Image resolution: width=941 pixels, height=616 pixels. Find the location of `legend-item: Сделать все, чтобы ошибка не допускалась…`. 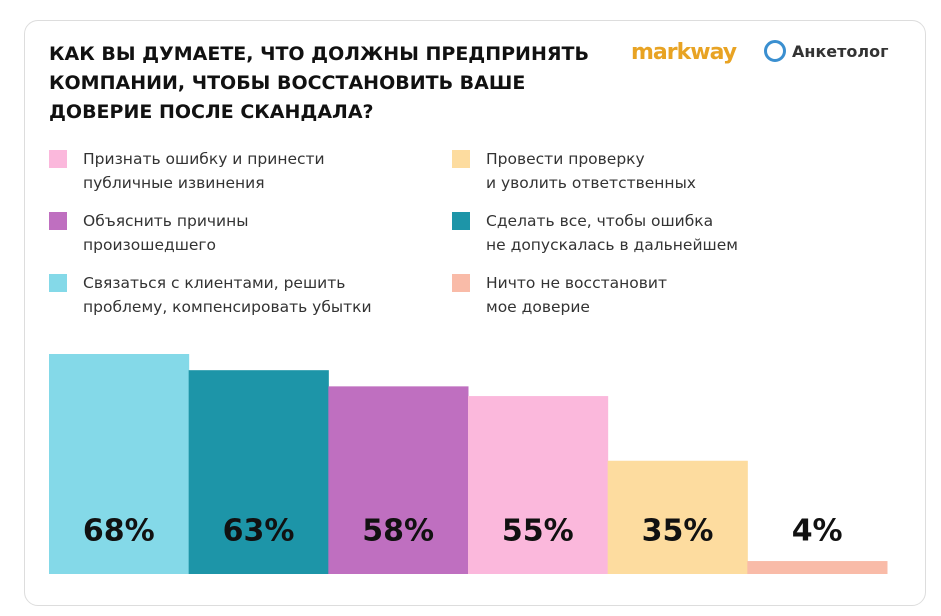

legend-item: Сделать все, чтобы ошибка не допускалась… is located at coordinates (595, 233).